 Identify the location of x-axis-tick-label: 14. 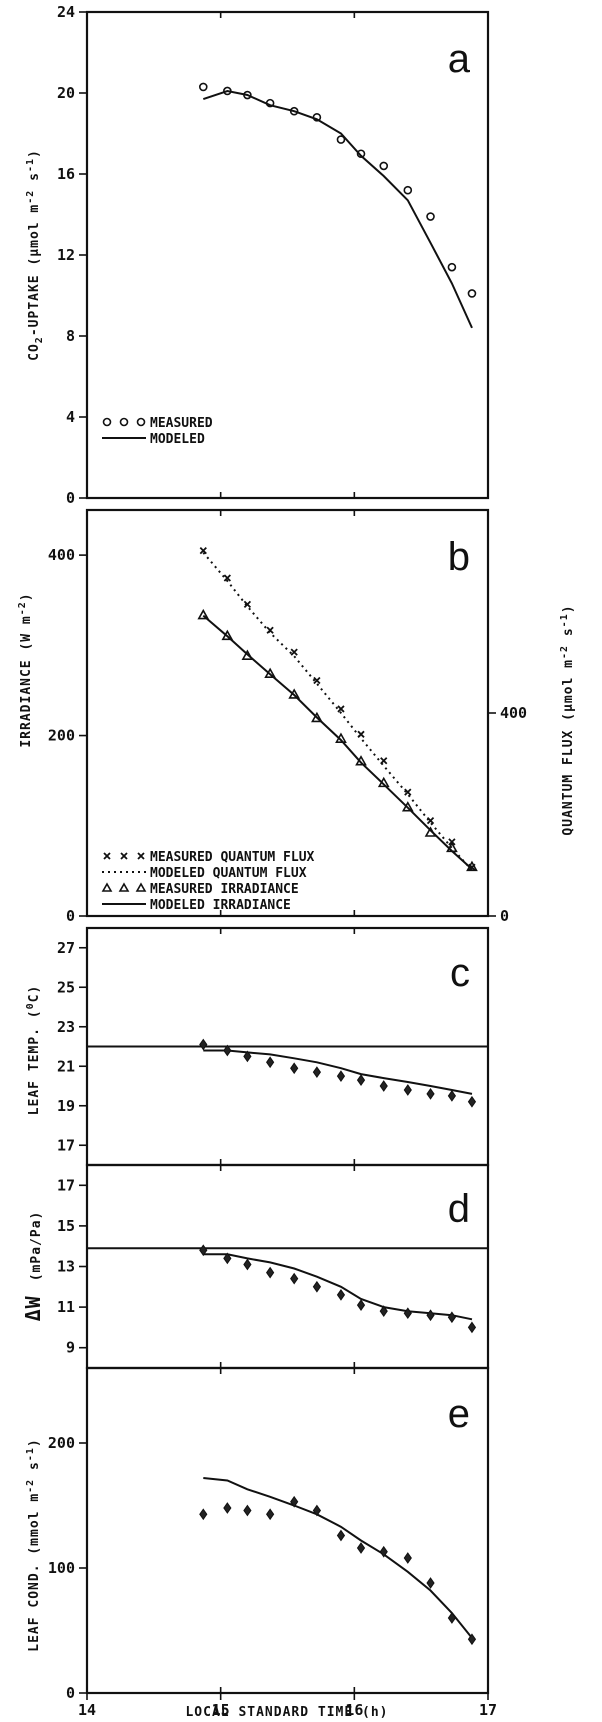
(87, 1710).